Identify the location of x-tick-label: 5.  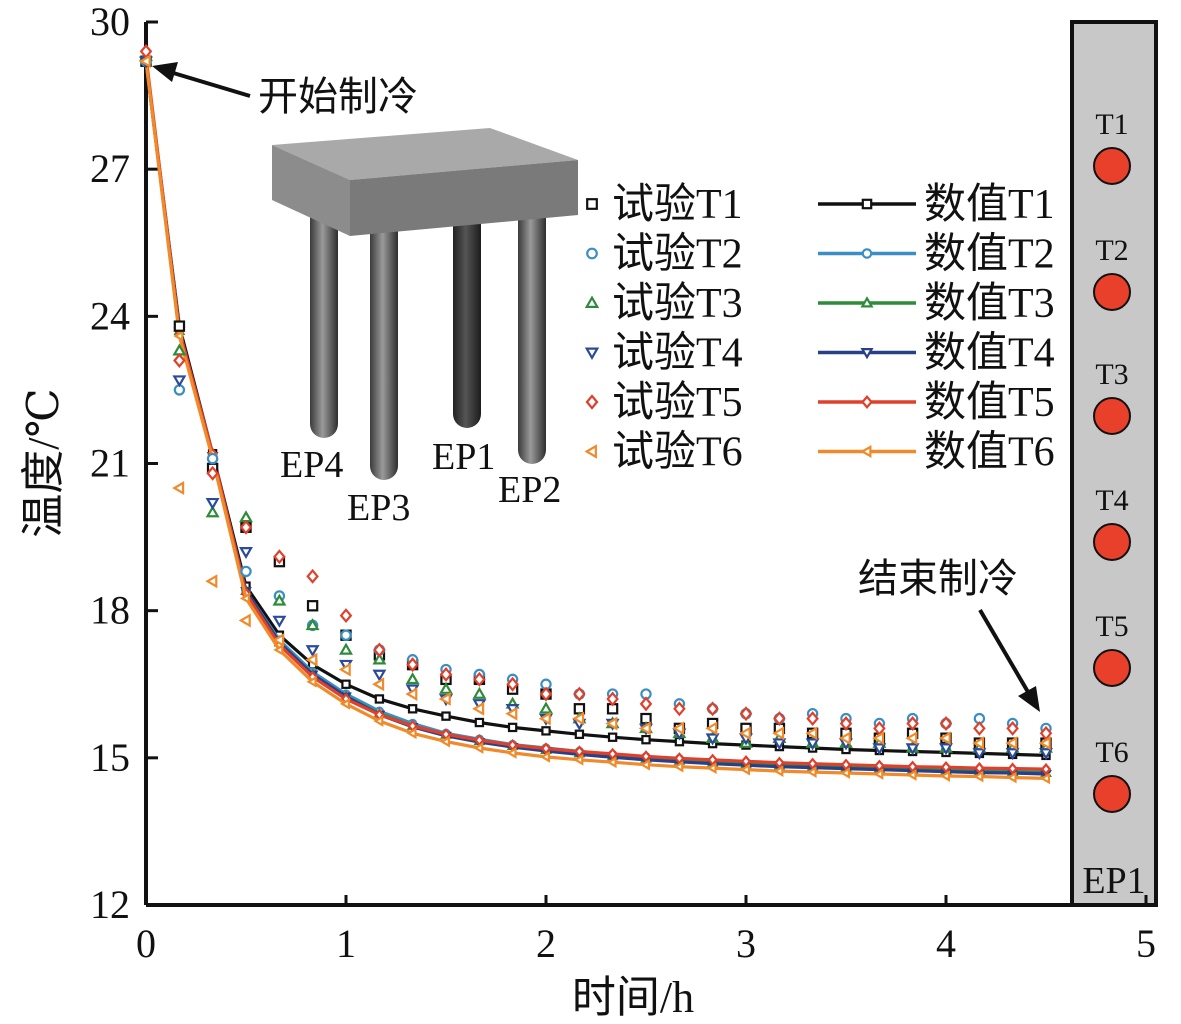
(1146, 943).